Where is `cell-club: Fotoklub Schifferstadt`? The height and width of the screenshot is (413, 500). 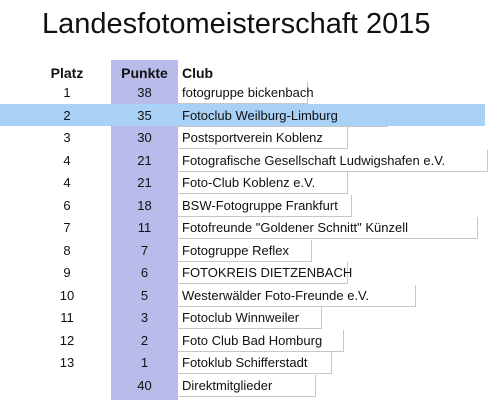 cell-club: Fotoklub Schifferstadt is located at coordinates (255, 363).